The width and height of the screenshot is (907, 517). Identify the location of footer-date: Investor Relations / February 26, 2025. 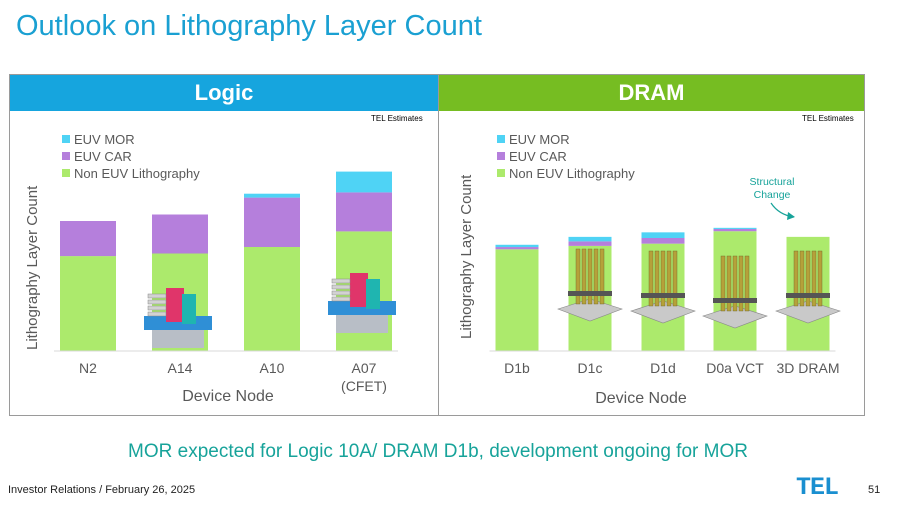
(102, 490).